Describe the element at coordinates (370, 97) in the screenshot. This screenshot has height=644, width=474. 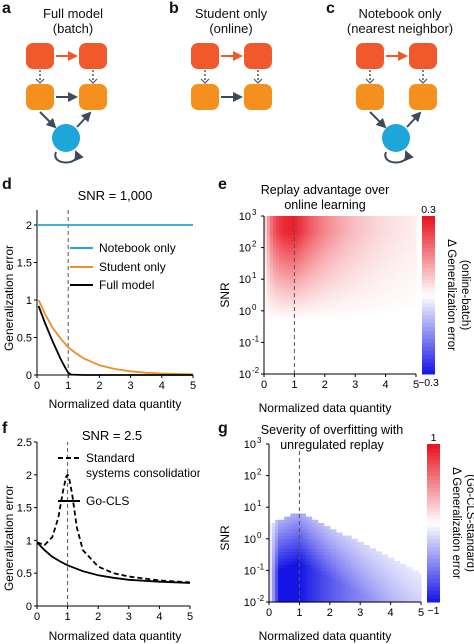
I see `student-input-node` at that location.